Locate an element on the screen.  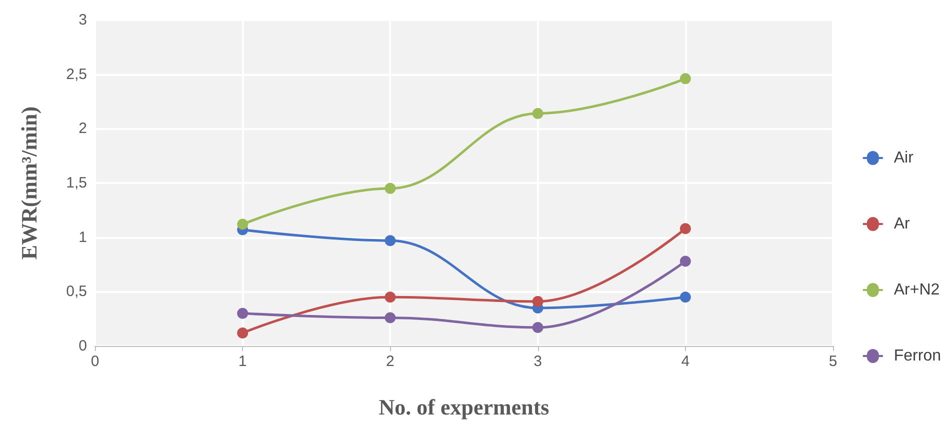
y-tick-label: 2,5 is located at coordinates (76, 74).